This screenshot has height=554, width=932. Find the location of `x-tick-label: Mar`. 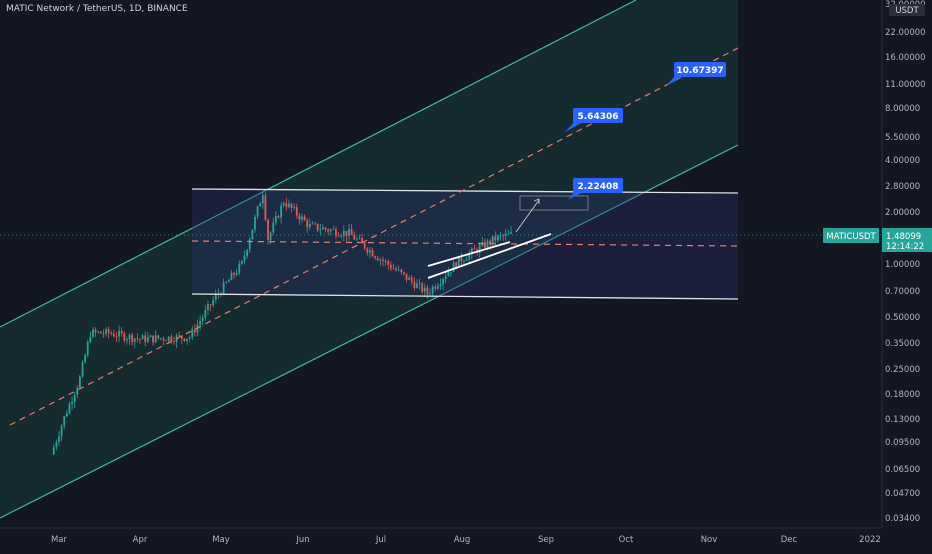

x-tick-label: Mar is located at coordinates (59, 540).